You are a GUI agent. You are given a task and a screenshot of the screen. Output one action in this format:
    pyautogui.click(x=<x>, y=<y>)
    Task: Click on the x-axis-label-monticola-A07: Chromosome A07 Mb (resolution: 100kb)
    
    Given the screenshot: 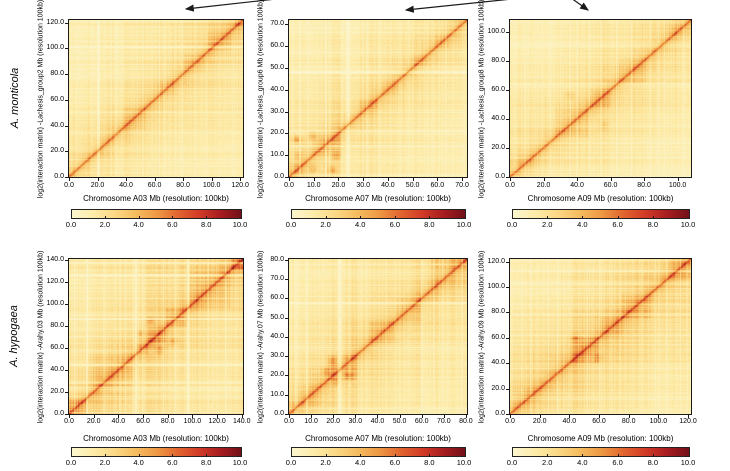 What is the action you would take?
    pyautogui.click(x=378, y=198)
    